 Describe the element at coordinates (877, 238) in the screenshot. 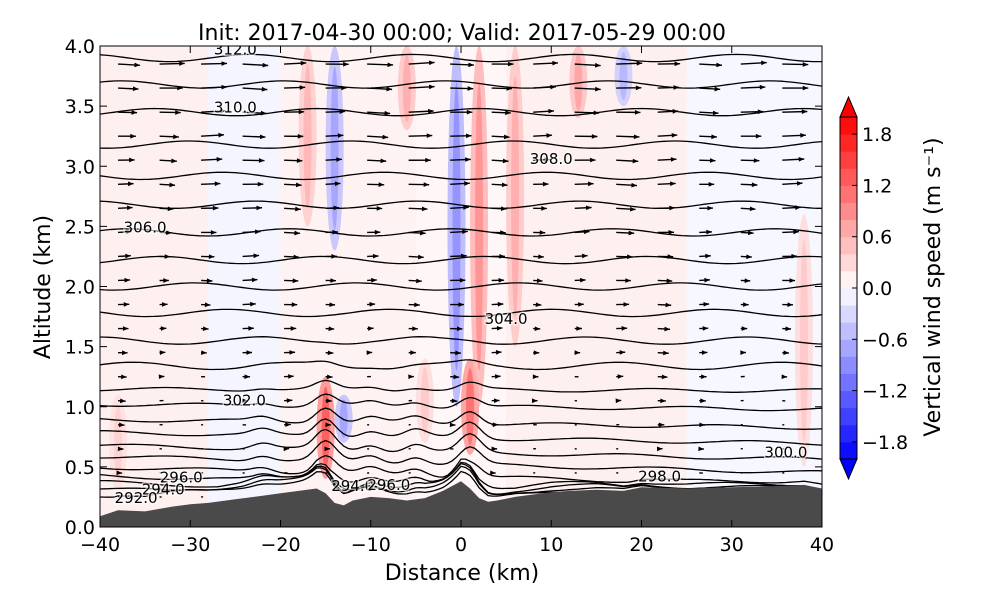

I see `colorbar-tick-label: 0.6` at that location.